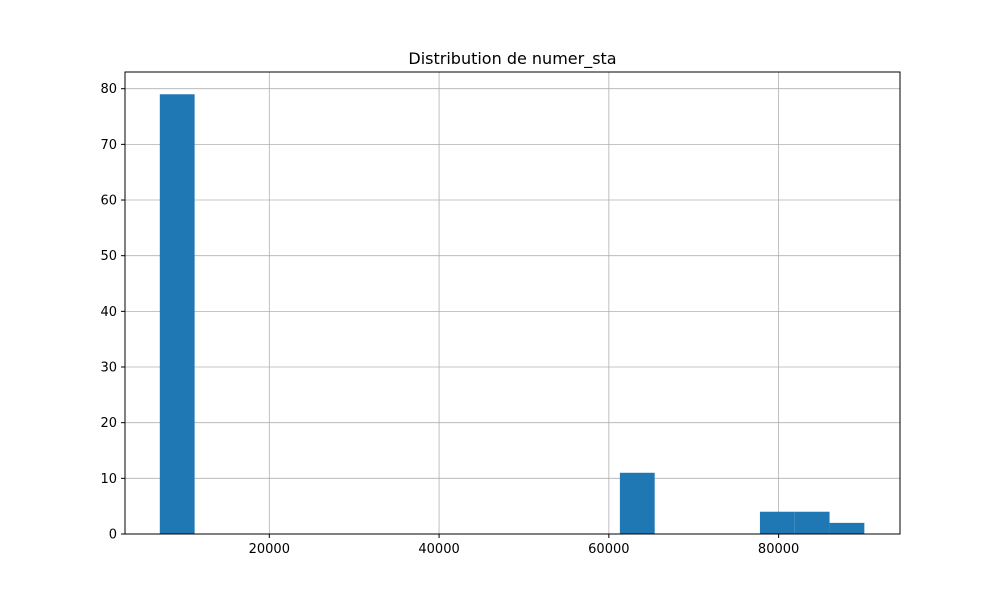 Image resolution: width=1000 pixels, height=600 pixels. What do you see at coordinates (108, 256) in the screenshot?
I see `y-tick-label: 50` at bounding box center [108, 256].